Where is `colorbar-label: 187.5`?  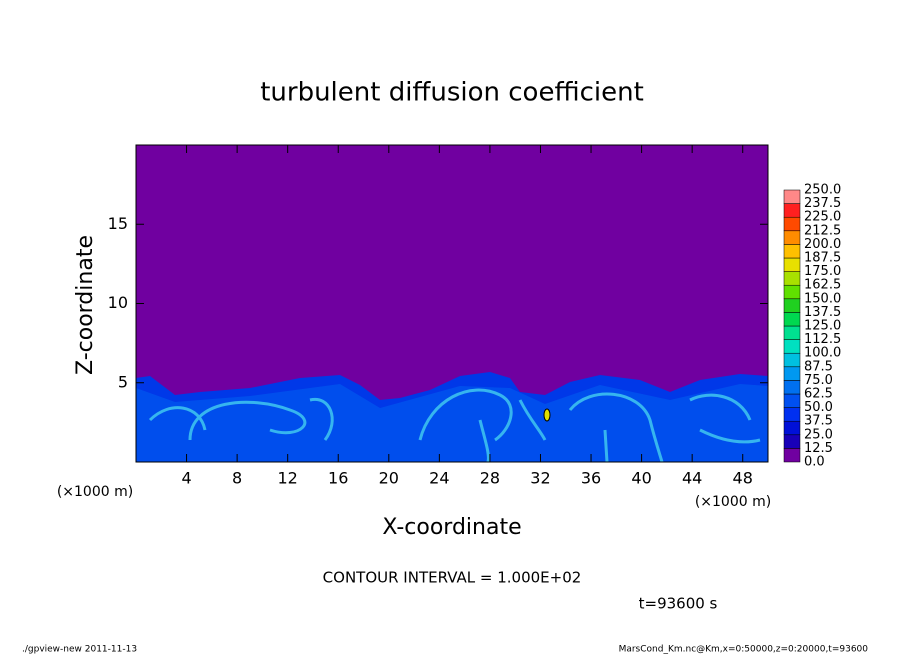
colorbar-label: 187.5 is located at coordinates (822, 258).